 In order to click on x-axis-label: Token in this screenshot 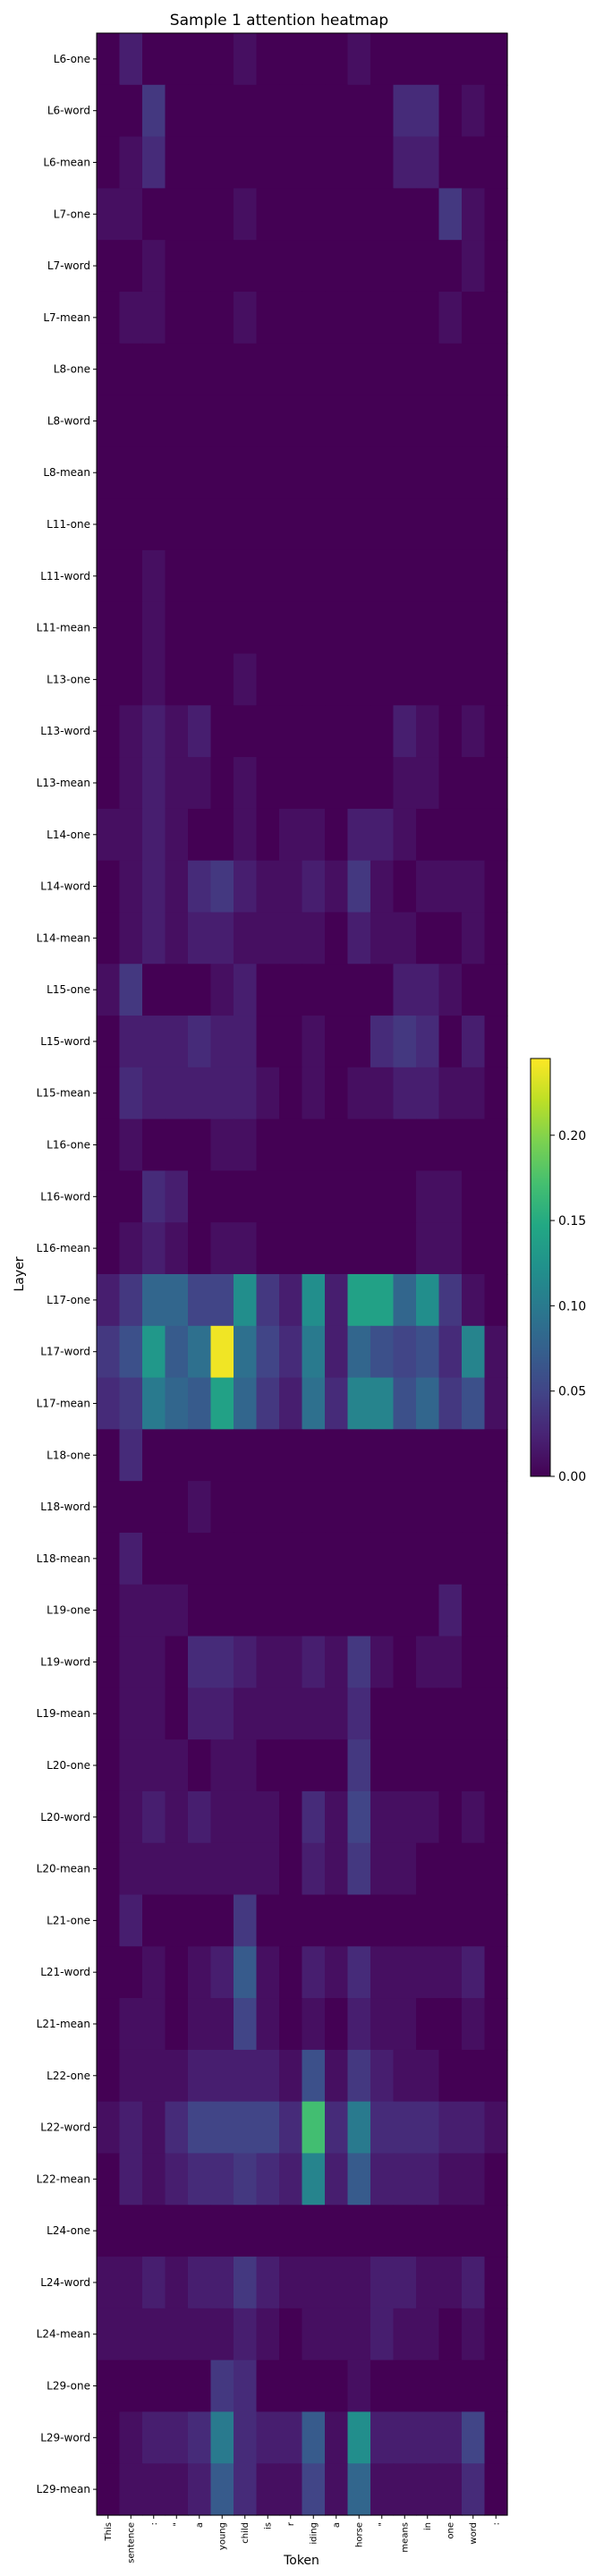, I will do `click(301, 2561)`.